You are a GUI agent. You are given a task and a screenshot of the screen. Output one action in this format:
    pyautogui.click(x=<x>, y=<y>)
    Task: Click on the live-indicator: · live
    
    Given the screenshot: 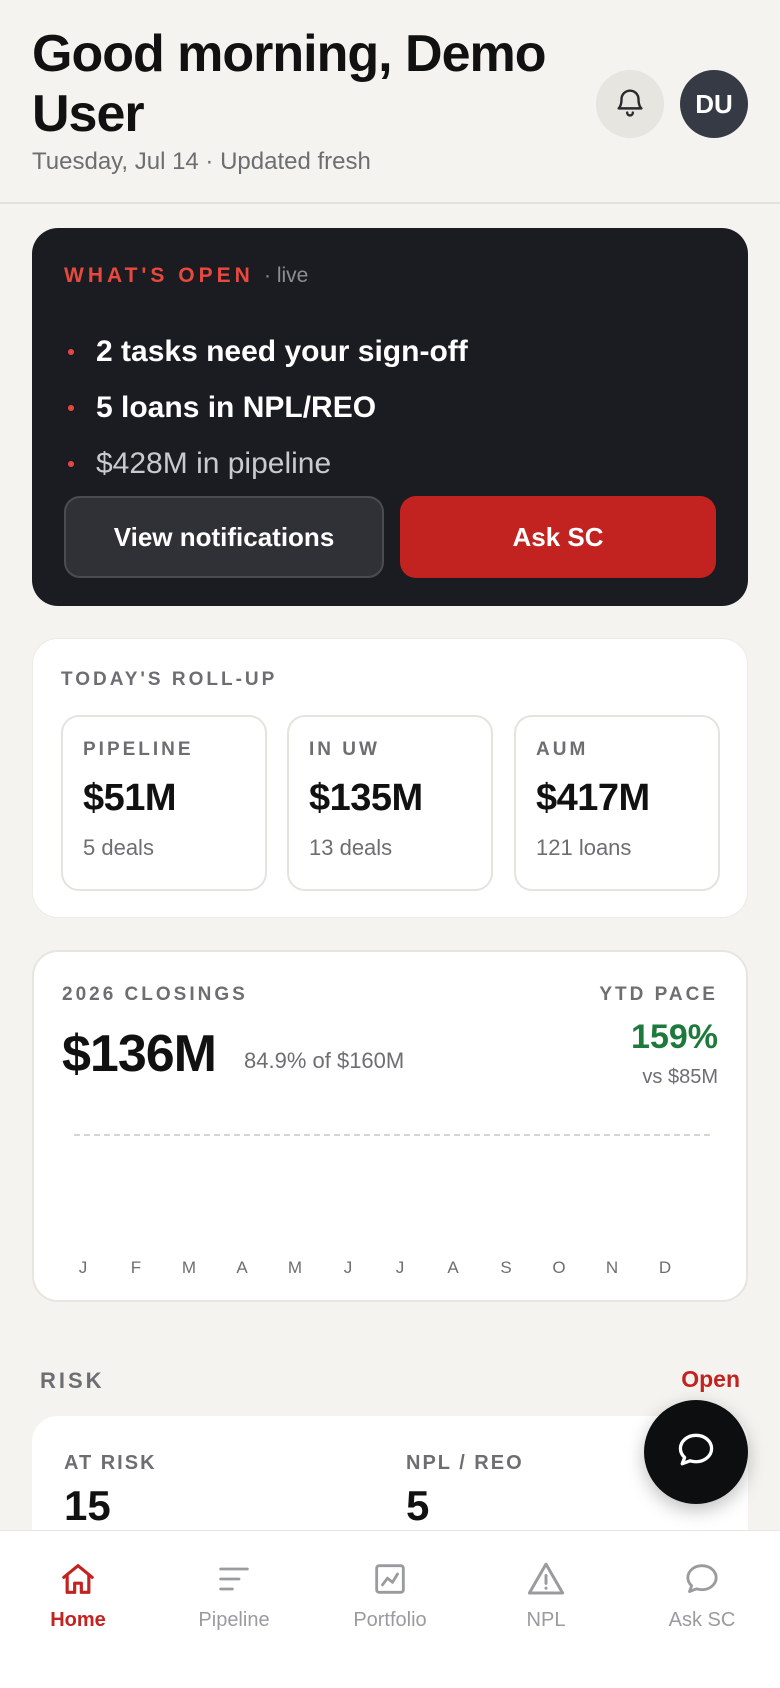 What is the action you would take?
    pyautogui.click(x=286, y=275)
    